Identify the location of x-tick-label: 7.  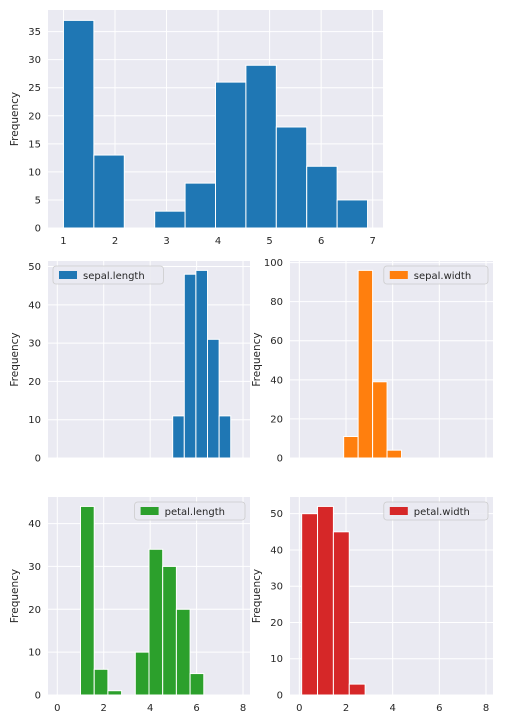
(373, 241).